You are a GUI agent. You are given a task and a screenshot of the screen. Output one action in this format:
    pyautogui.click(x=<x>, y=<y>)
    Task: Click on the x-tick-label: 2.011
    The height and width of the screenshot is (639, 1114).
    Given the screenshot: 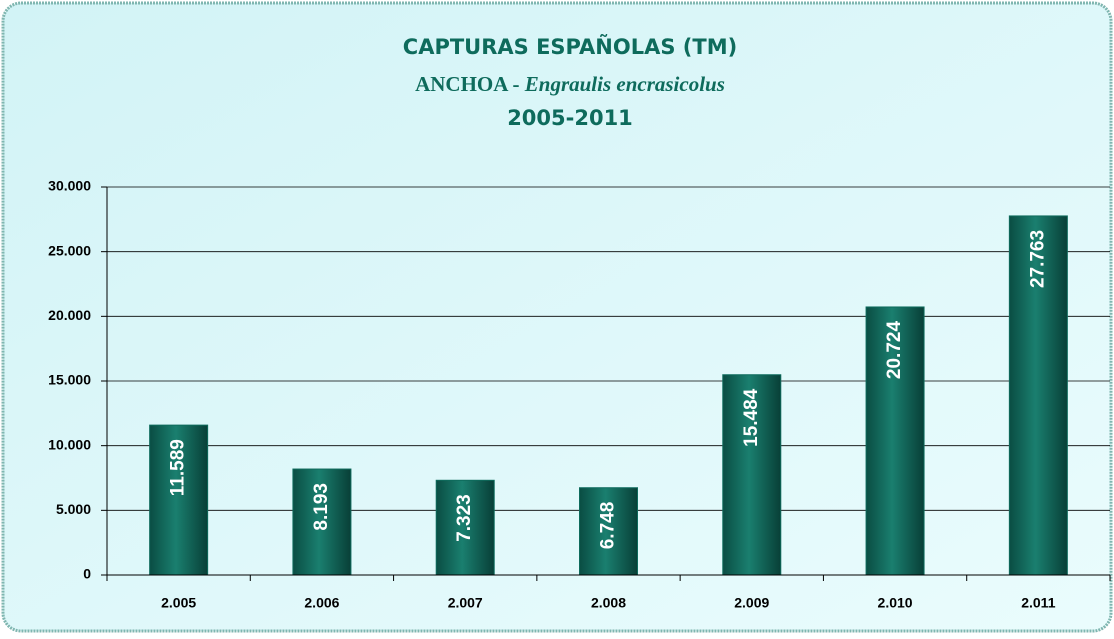 What is the action you would take?
    pyautogui.click(x=1038, y=603)
    